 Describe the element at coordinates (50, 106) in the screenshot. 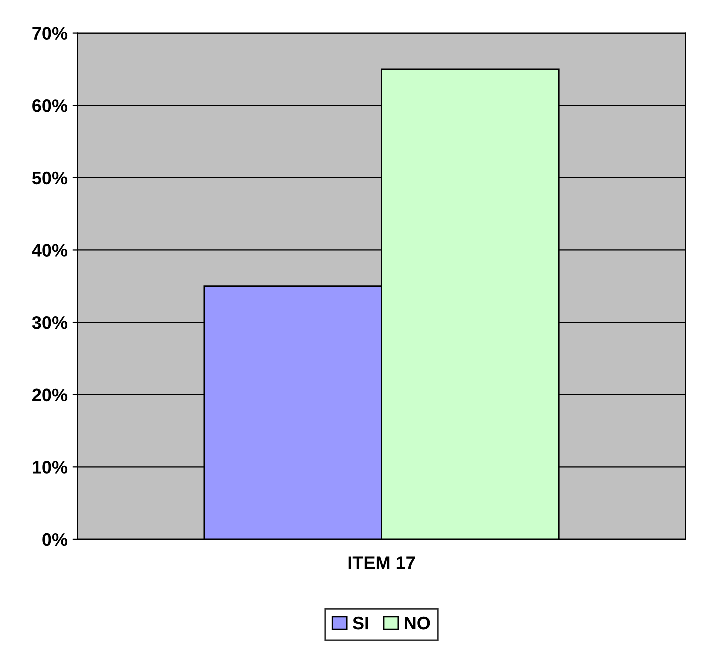

I see `y-tick-label: 60%` at that location.